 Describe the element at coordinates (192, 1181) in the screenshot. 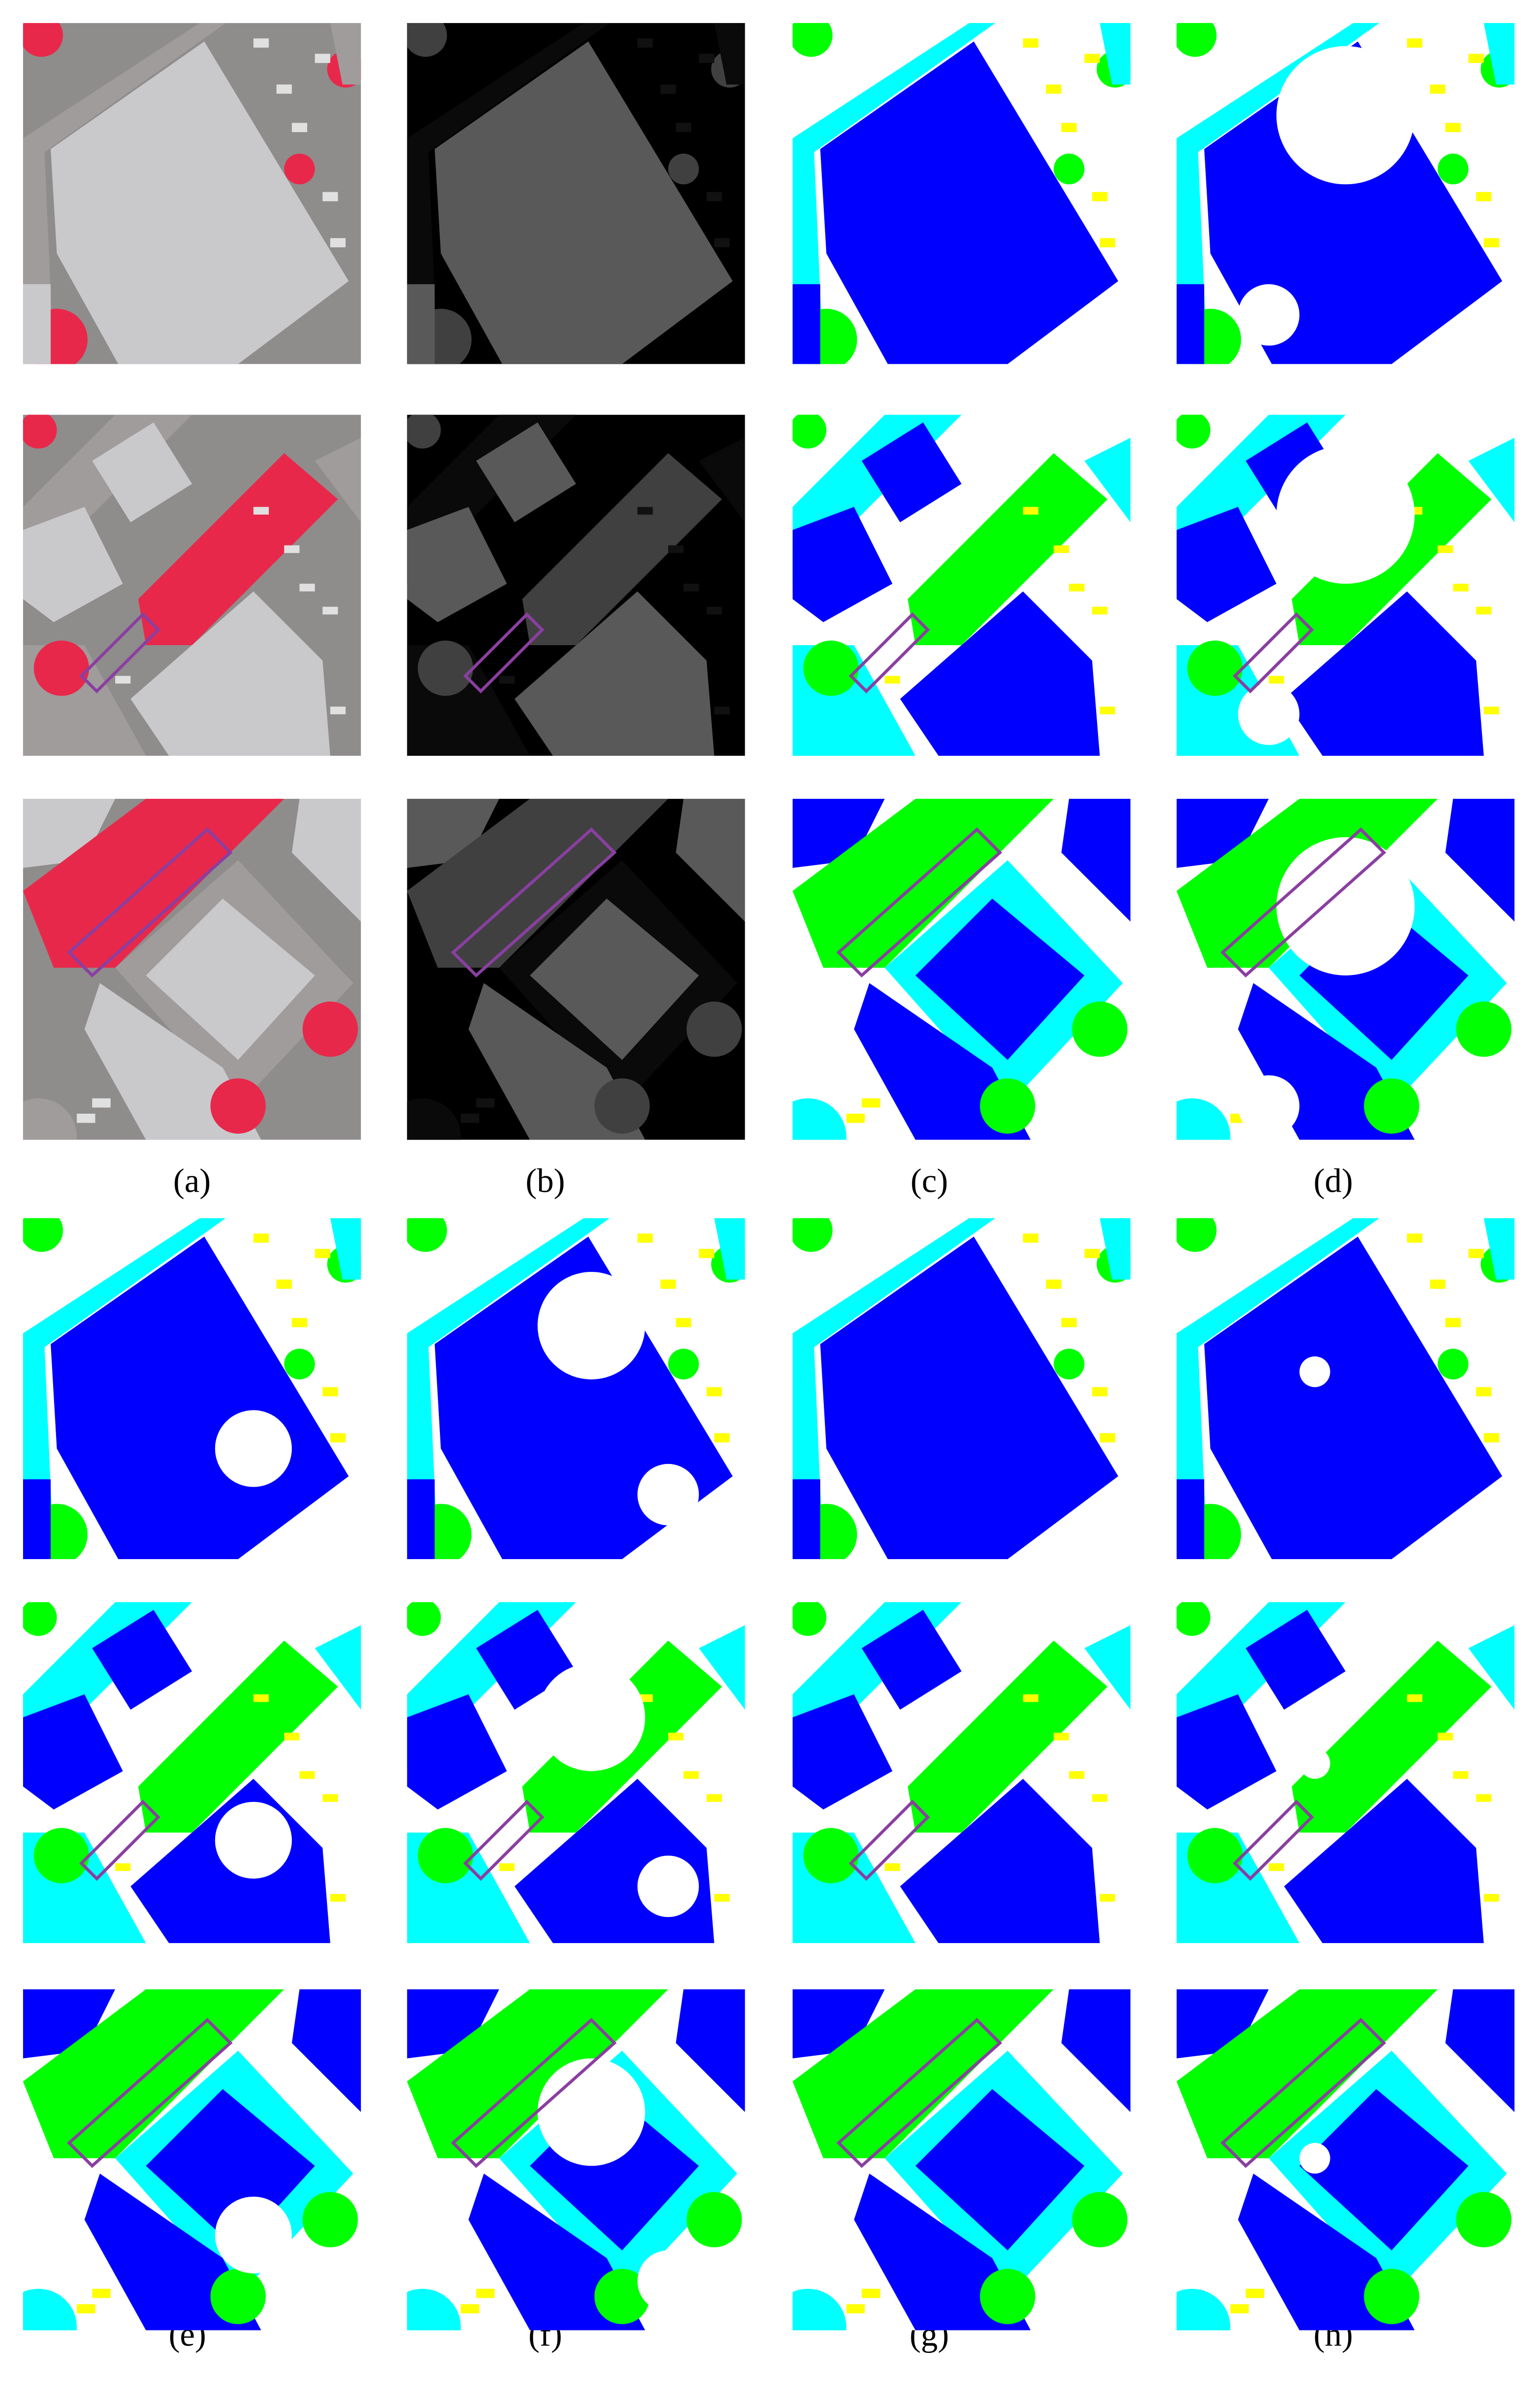

I see `panel-label: (a)` at that location.